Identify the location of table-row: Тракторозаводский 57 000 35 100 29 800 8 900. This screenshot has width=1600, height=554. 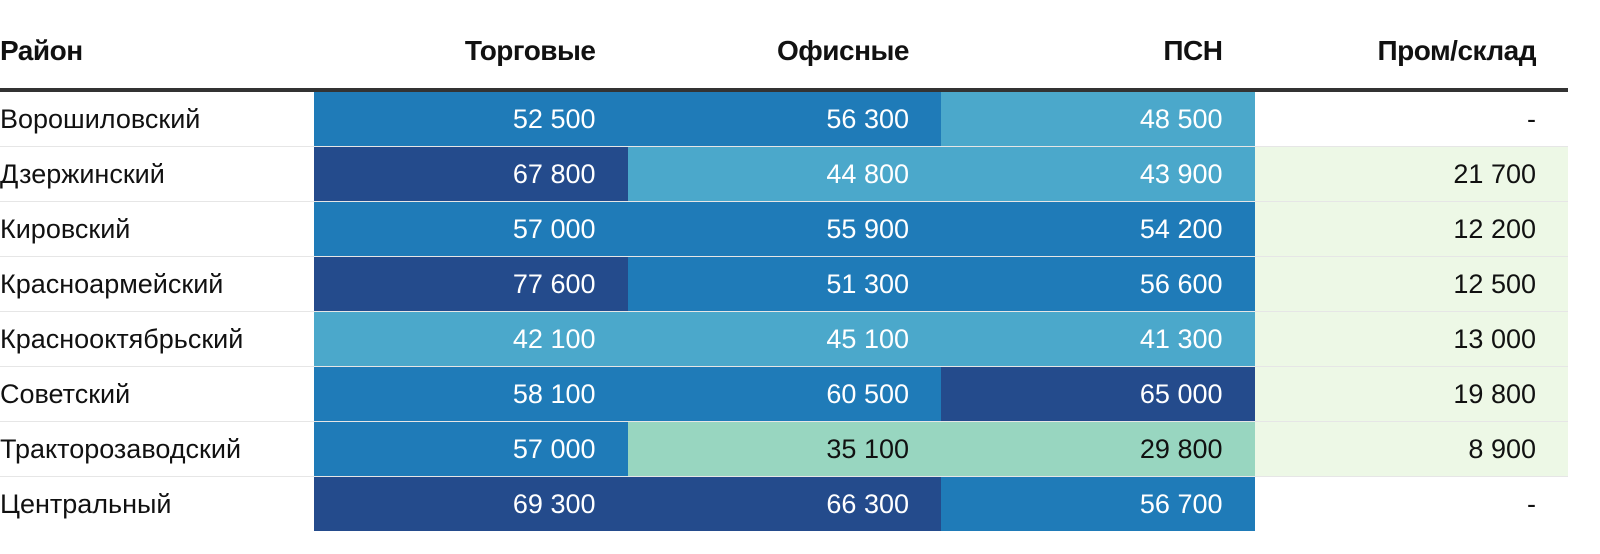
(784, 449).